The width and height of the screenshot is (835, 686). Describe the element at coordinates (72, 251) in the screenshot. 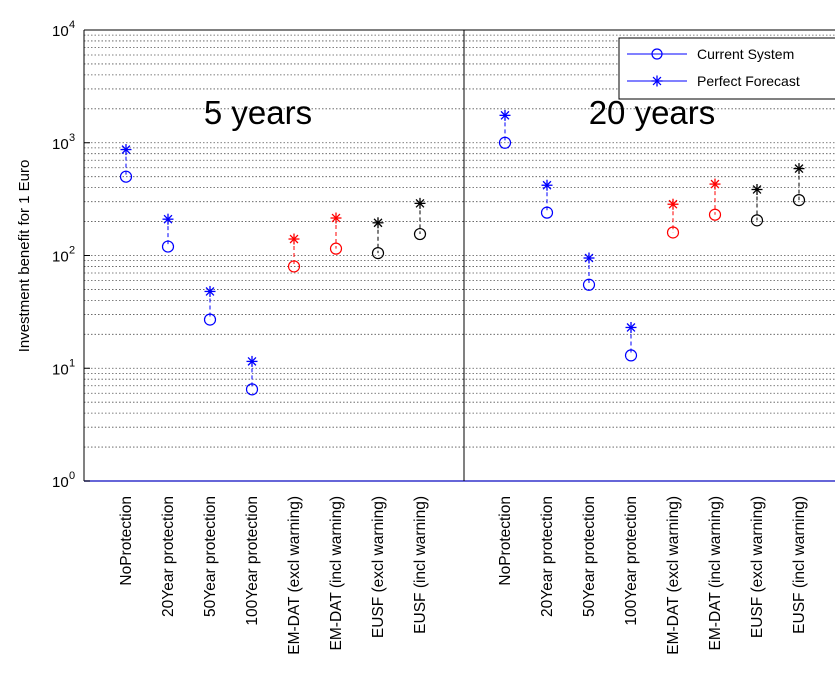

I see `y-tick-exponent: 2` at that location.